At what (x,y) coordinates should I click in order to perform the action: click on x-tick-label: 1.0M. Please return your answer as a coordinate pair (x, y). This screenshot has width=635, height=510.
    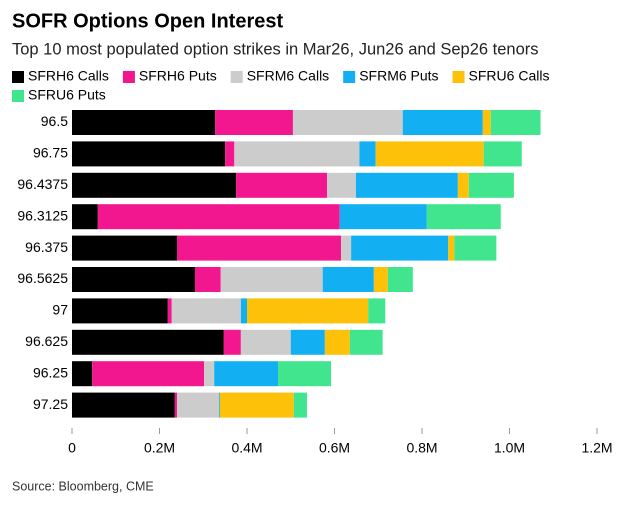
    Looking at the image, I should click on (509, 448).